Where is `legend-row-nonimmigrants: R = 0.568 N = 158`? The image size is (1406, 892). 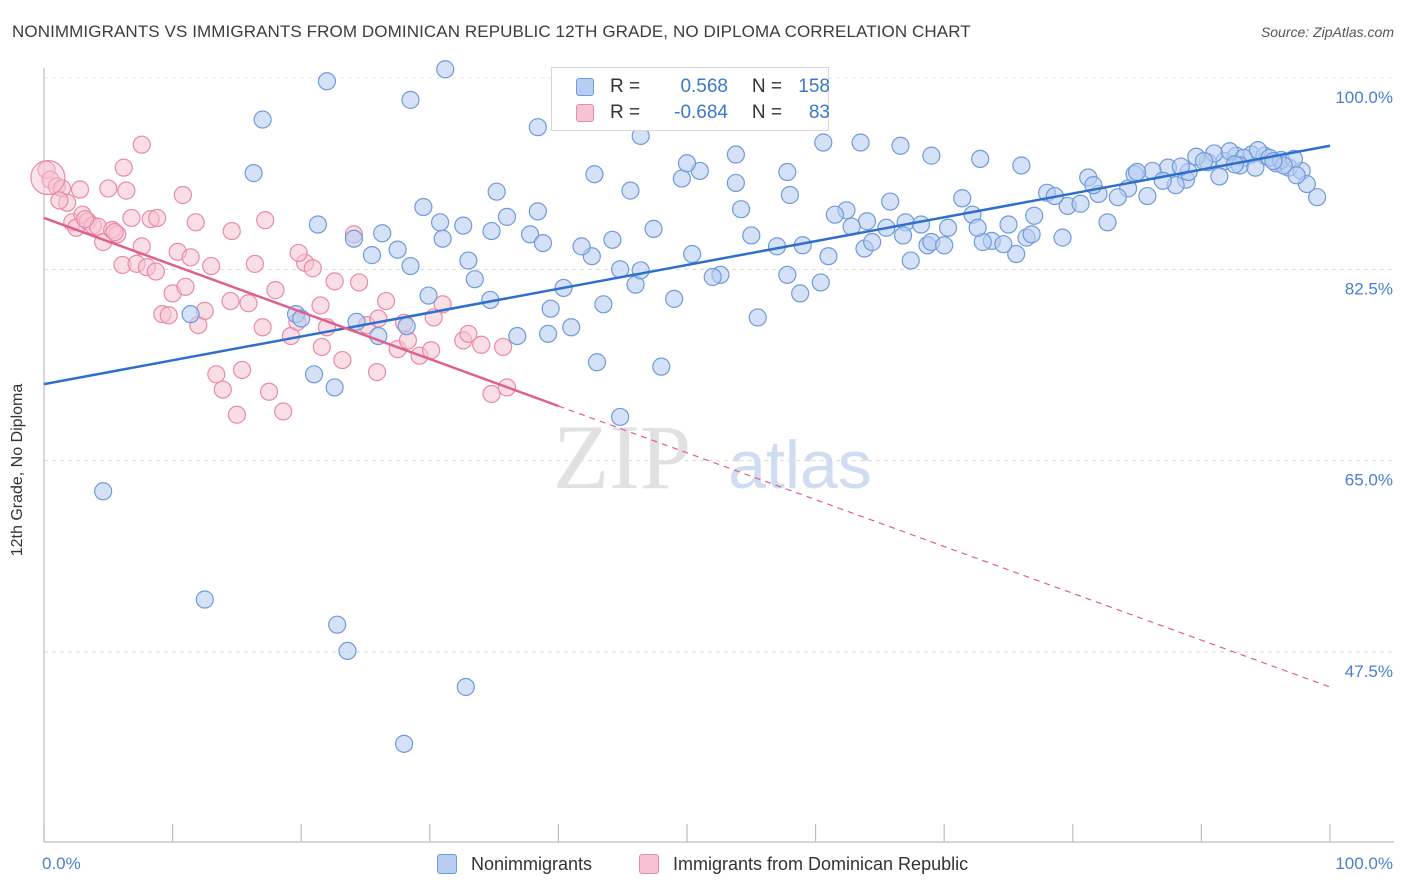
legend-row-nonimmigrants: R = 0.568 N = 158 is located at coordinates (703, 87).